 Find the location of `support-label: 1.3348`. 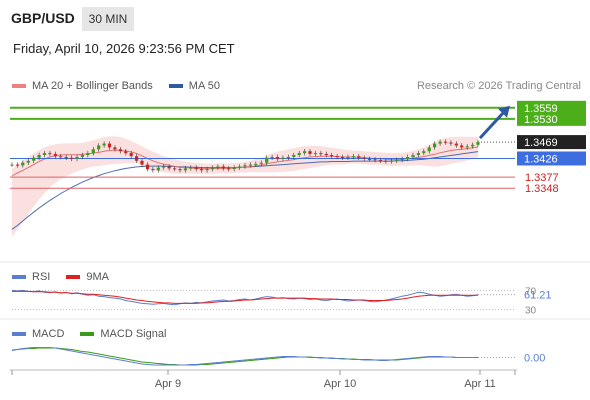

support-label: 1.3348 is located at coordinates (542, 189).